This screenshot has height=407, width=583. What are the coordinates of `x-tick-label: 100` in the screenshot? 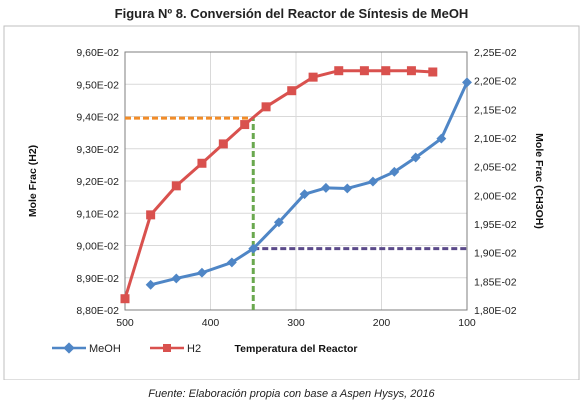 It's located at (467, 323).